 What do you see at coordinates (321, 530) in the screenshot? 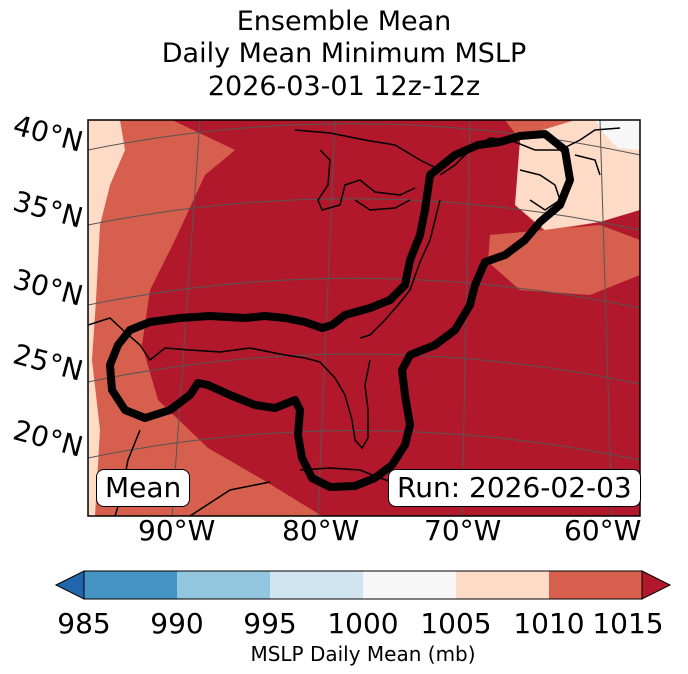
I see `lon-label-80w: 80°W` at bounding box center [321, 530].